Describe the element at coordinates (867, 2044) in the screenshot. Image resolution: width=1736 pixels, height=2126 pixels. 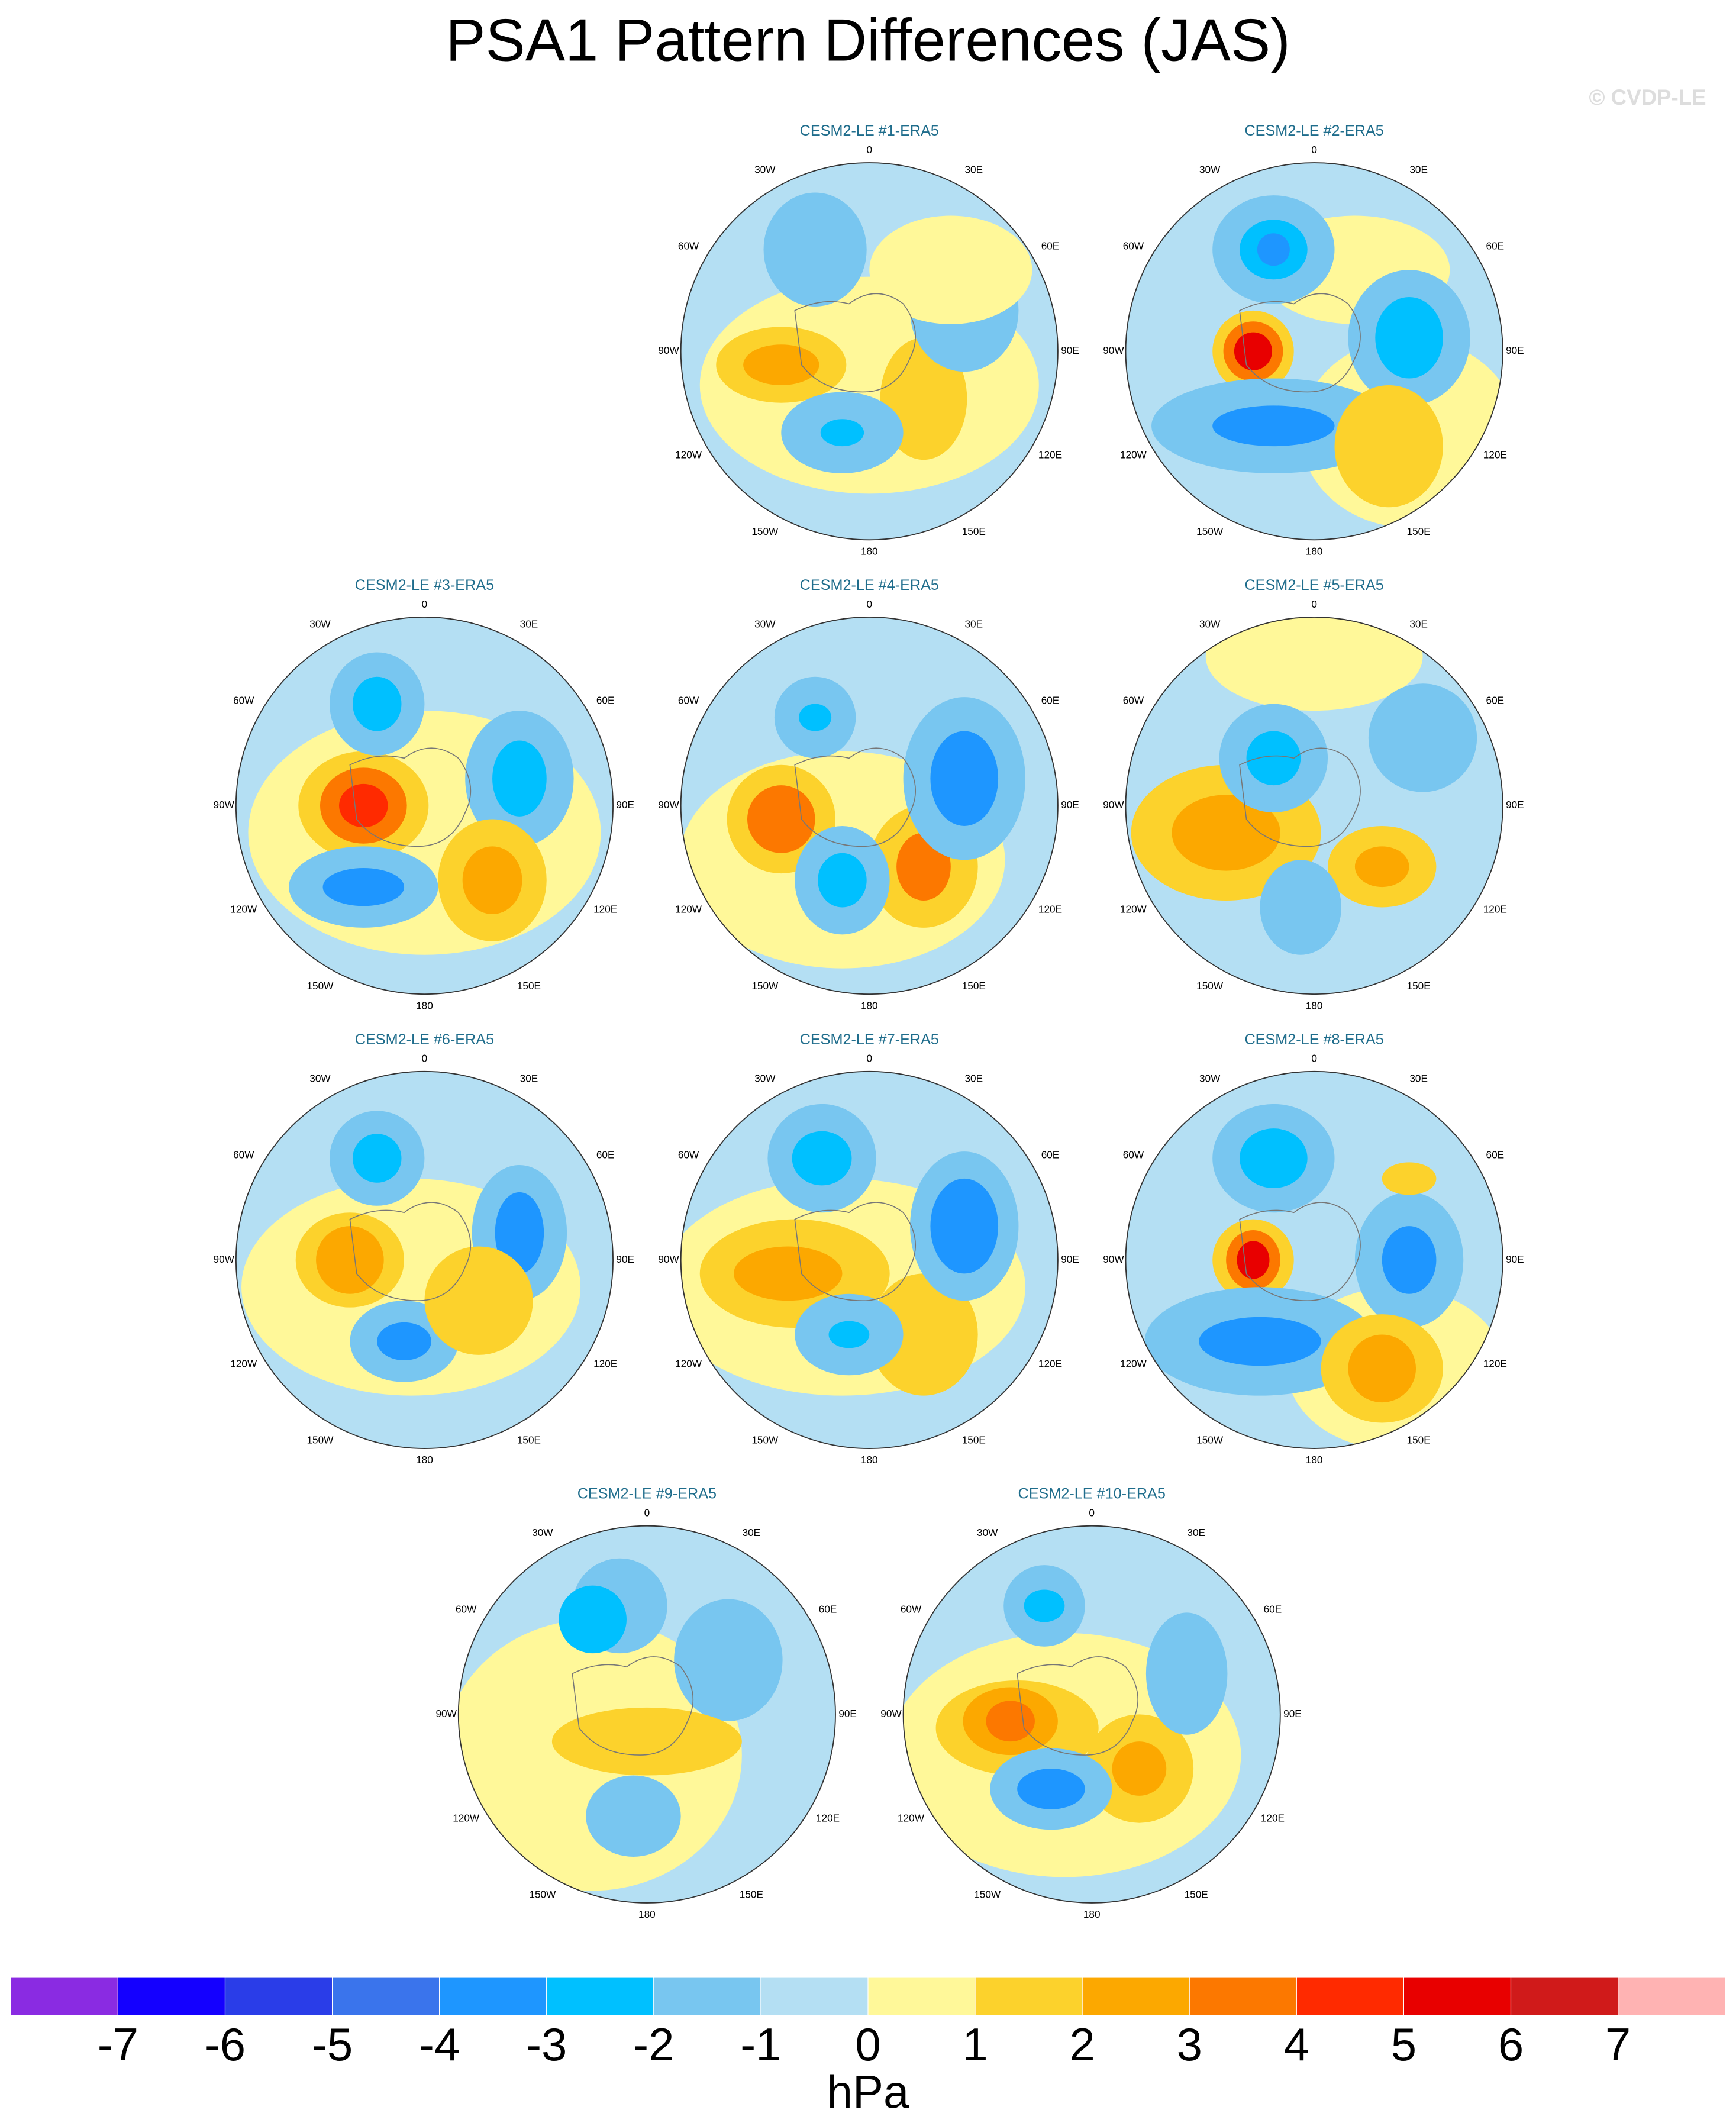
I see `colorbar-tick-label: 0` at that location.